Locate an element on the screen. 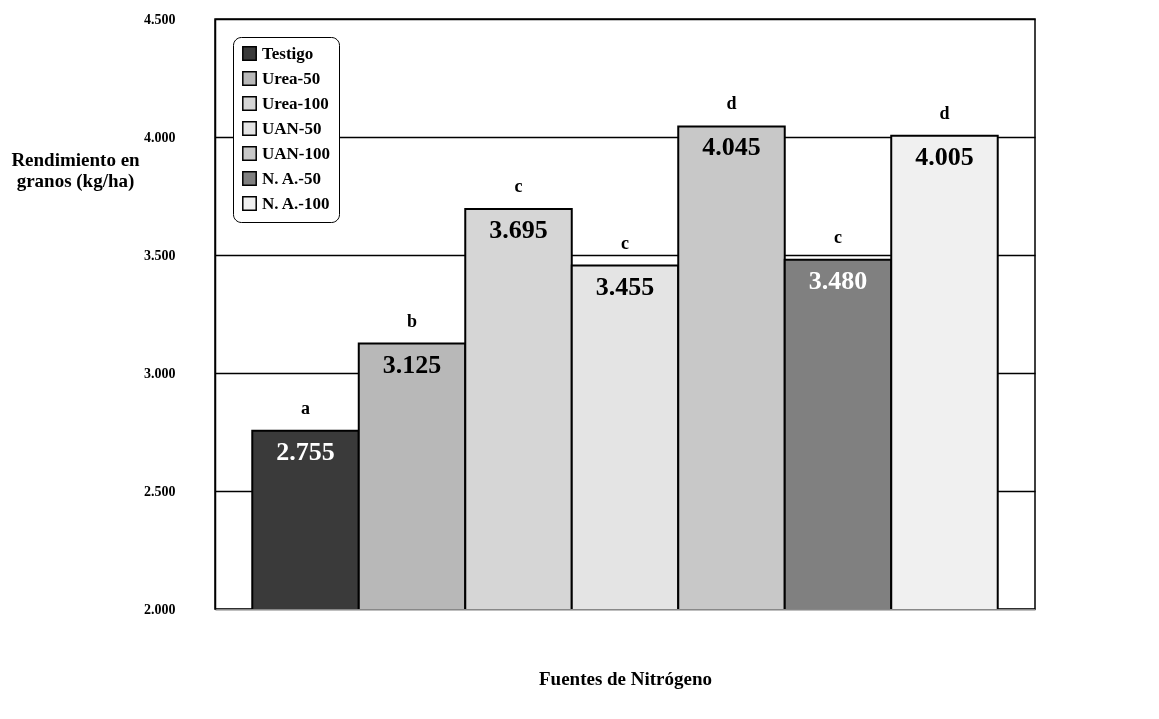 This screenshot has height=719, width=1159. legend-label: Urea-100 is located at coordinates (295, 103).